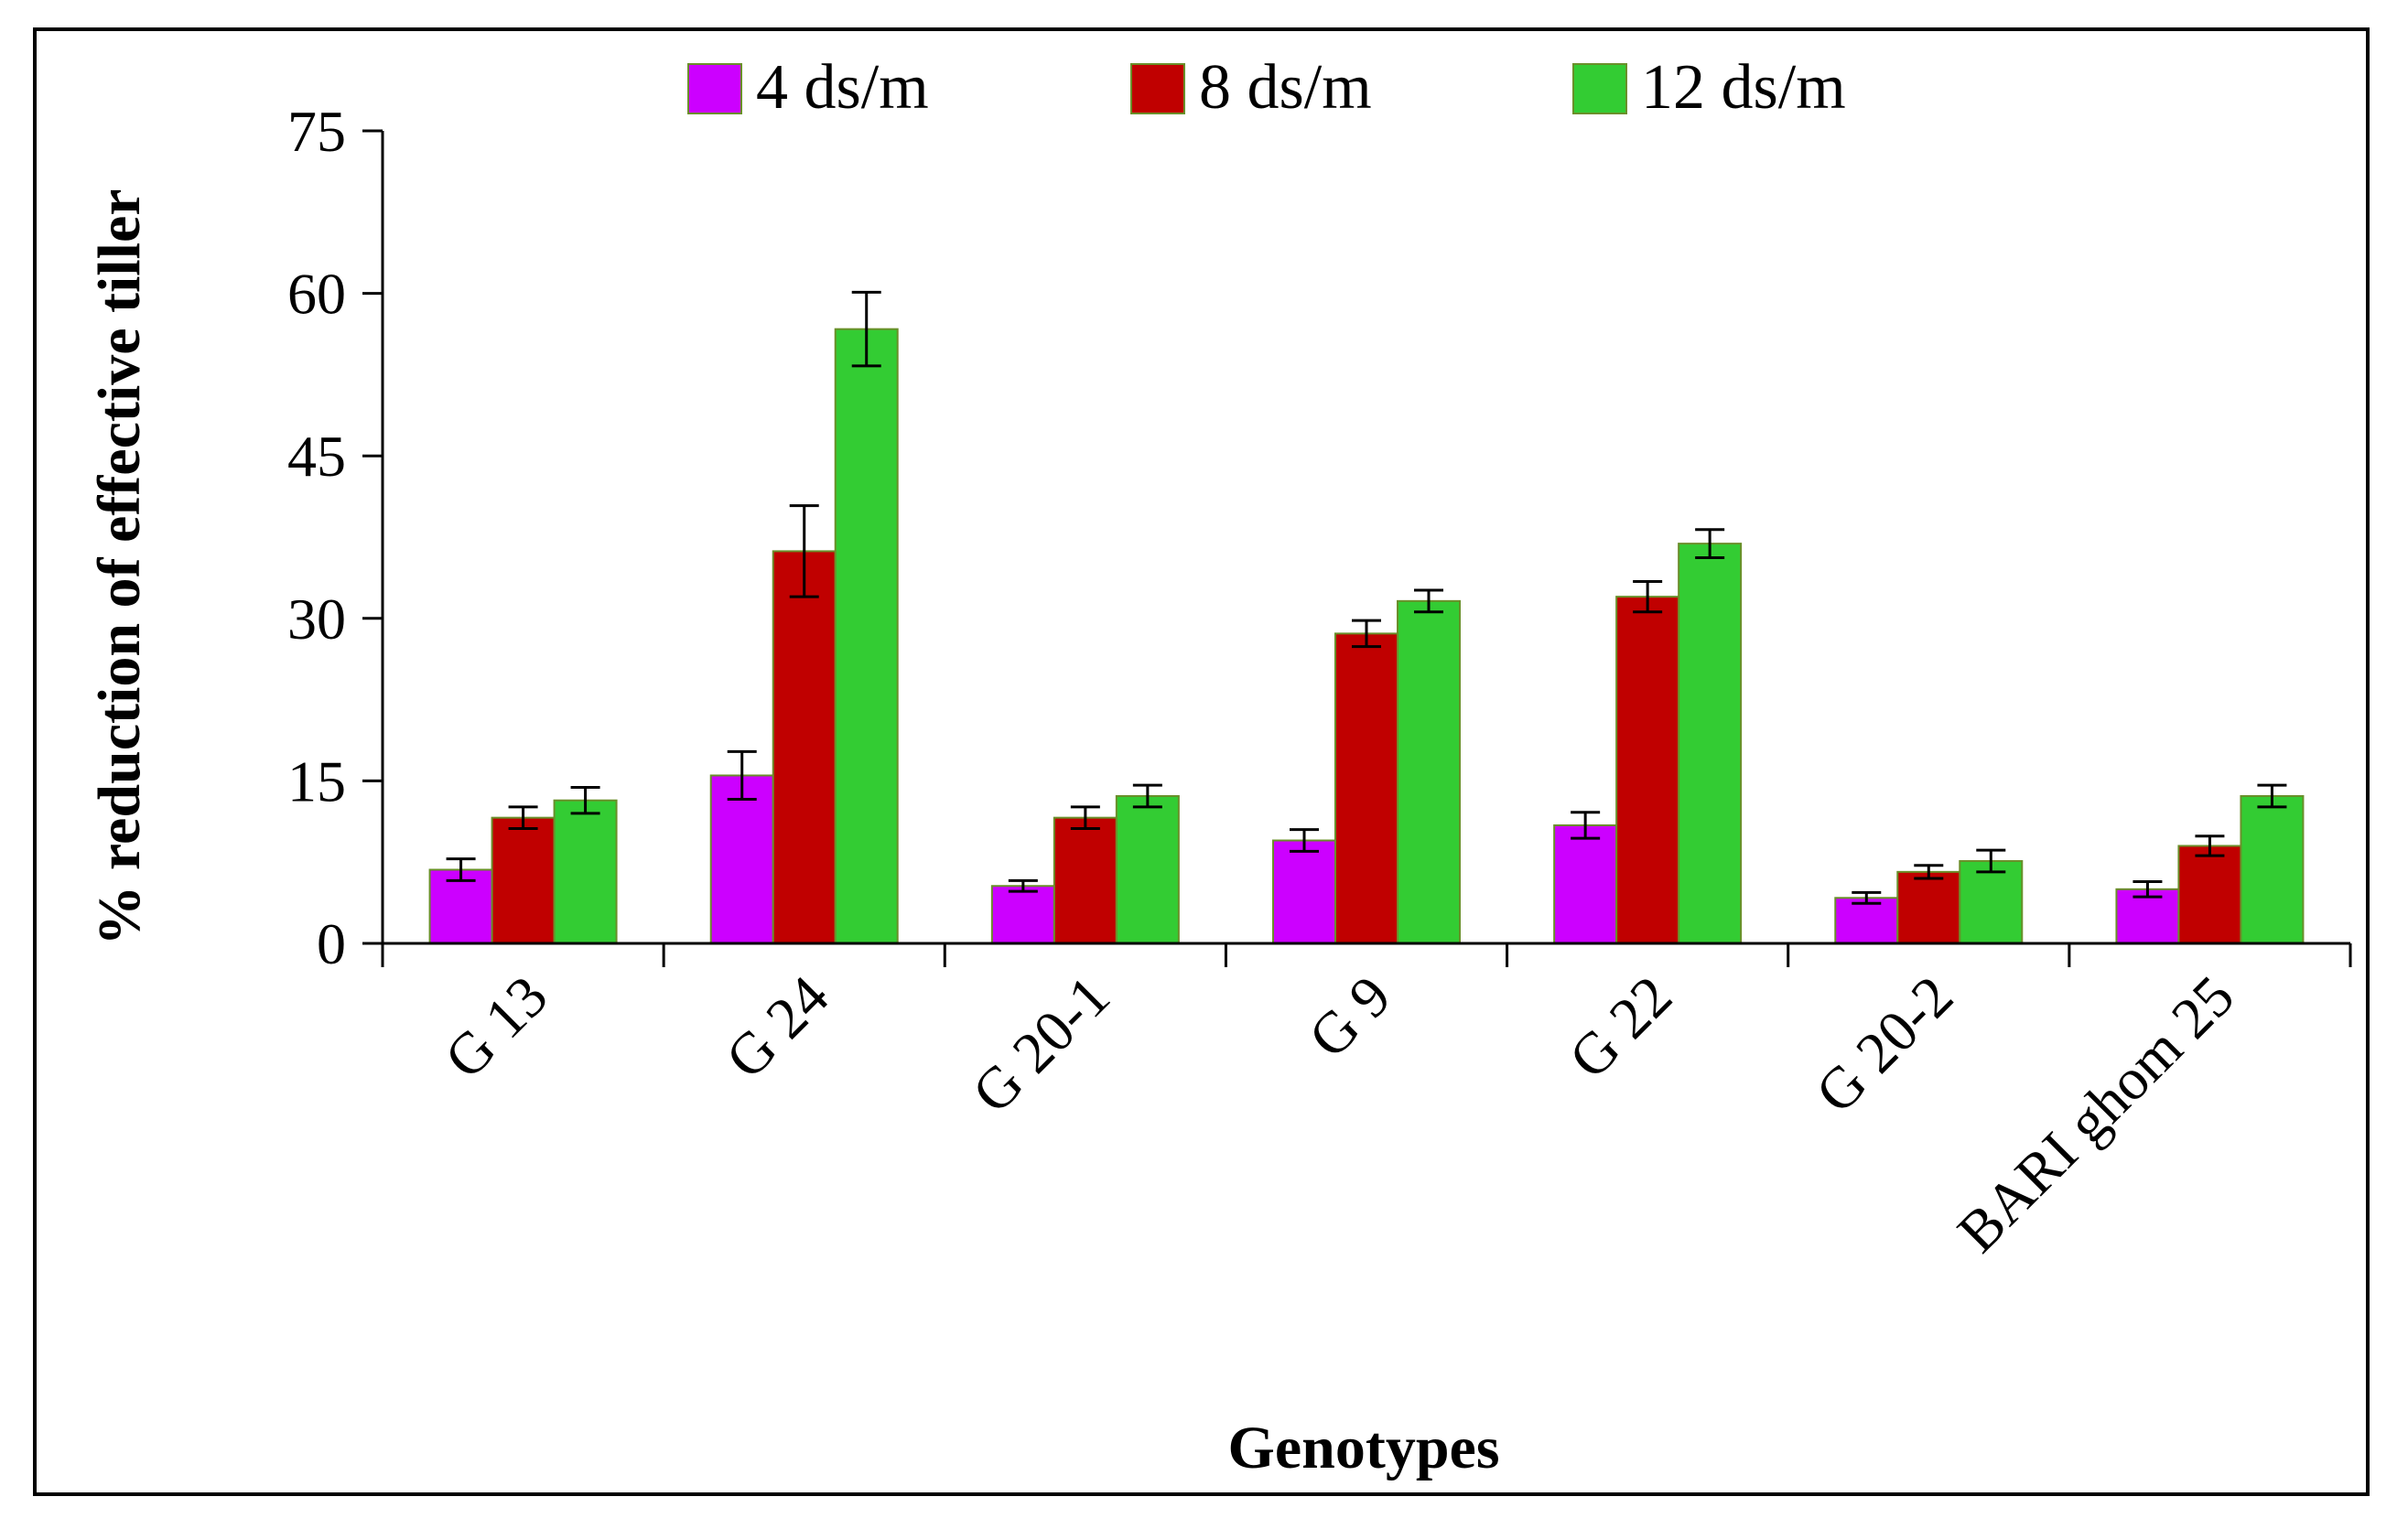 This screenshot has height=1529, width=2408. Describe the element at coordinates (119, 566) in the screenshot. I see `y-axis-title: % reduction of effective tiller` at that location.